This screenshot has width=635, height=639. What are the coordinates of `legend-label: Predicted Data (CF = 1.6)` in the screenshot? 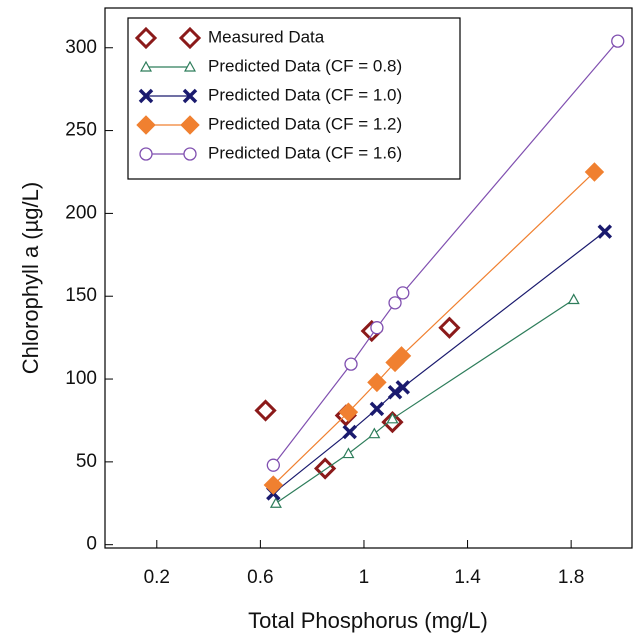 It's located at (305, 152).